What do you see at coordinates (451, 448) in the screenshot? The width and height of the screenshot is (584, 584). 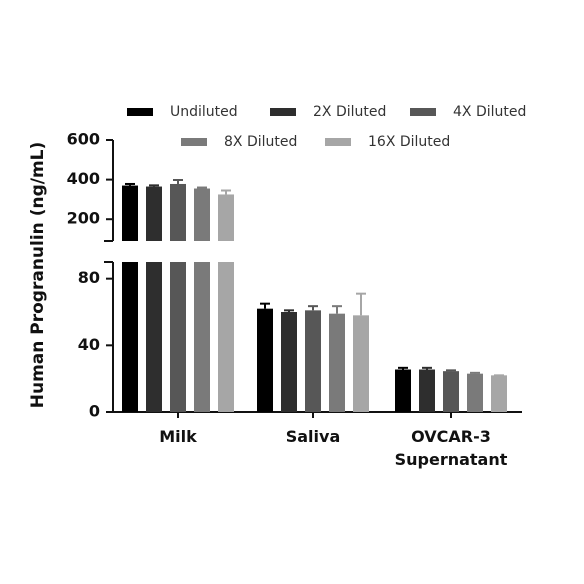 I see `x-tick-label: OVCAR-3 Supernatant` at bounding box center [451, 448].